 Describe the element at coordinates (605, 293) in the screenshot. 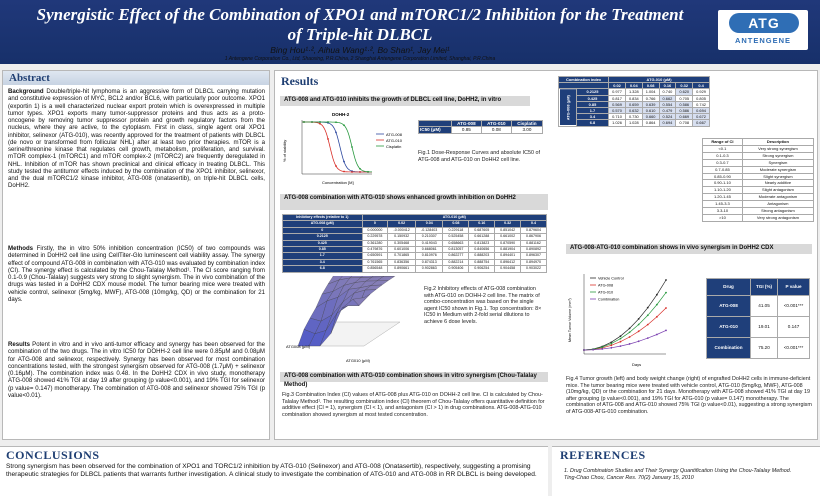

I see `legend-label: ATG-010` at that location.